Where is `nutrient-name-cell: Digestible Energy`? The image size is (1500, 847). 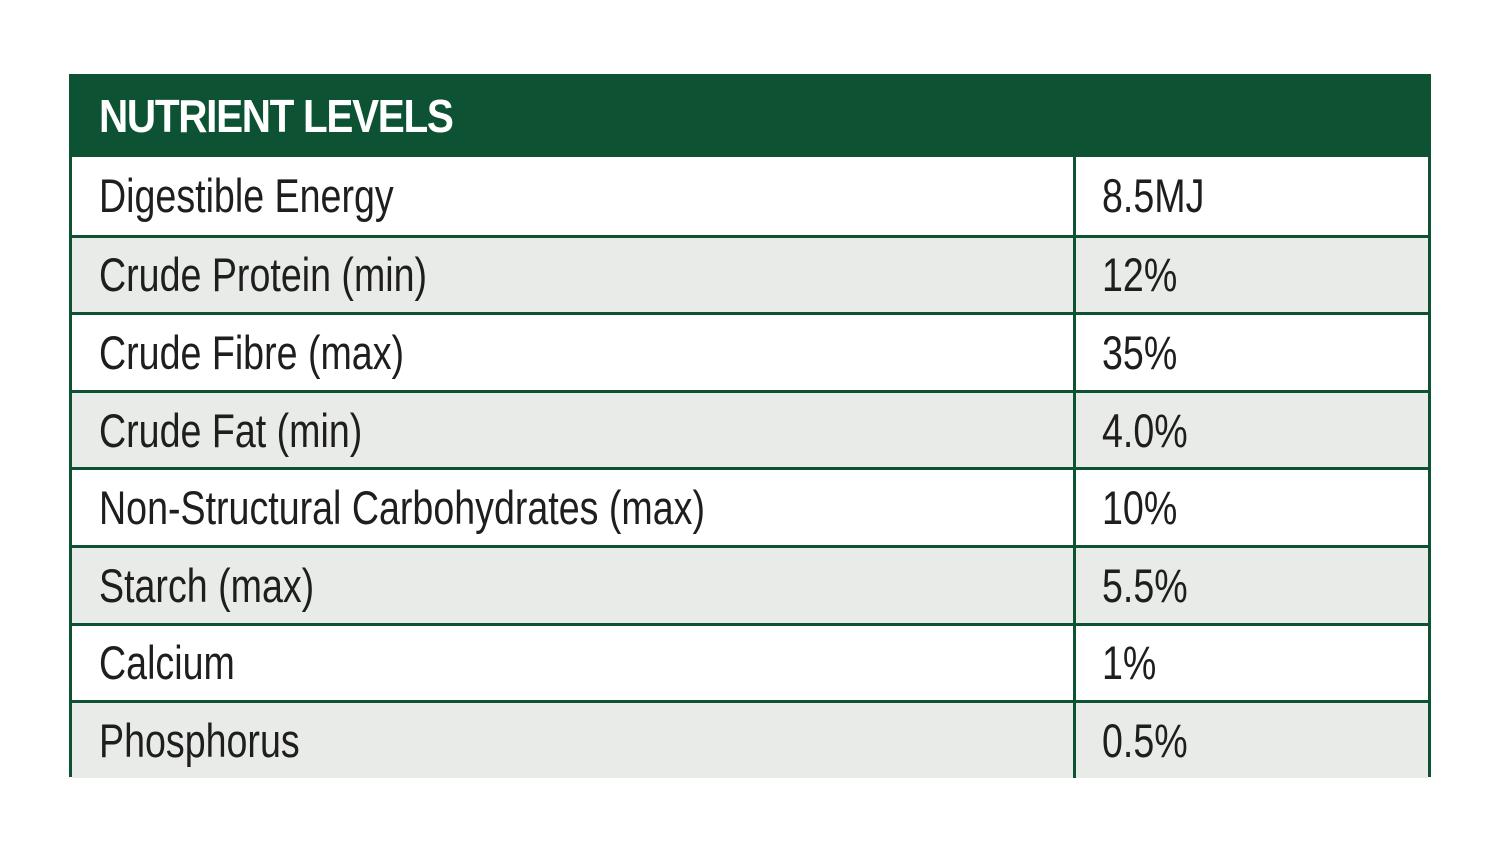 nutrient-name-cell: Digestible Energy is located at coordinates (574, 196).